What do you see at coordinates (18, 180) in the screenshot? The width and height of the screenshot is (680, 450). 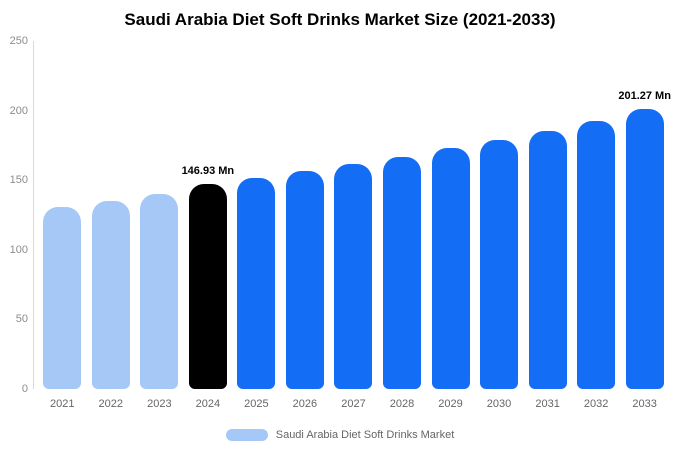 I see `y-tick-label: 150` at bounding box center [18, 180].